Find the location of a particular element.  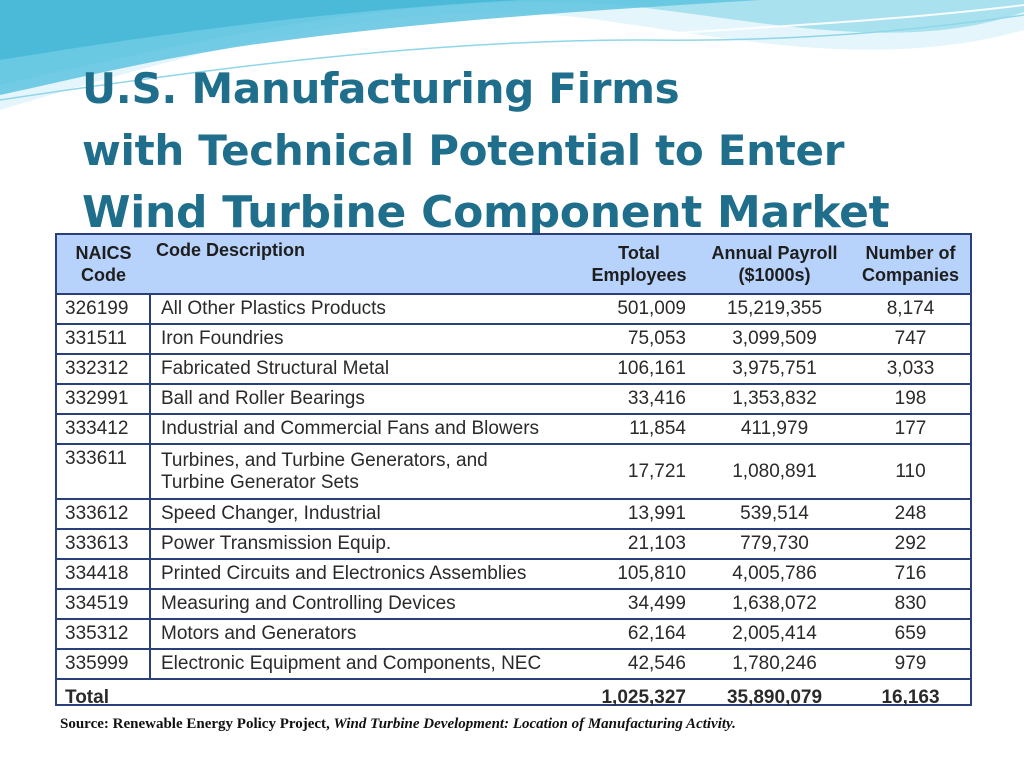

companies-cell: 3,033 is located at coordinates (910, 368).